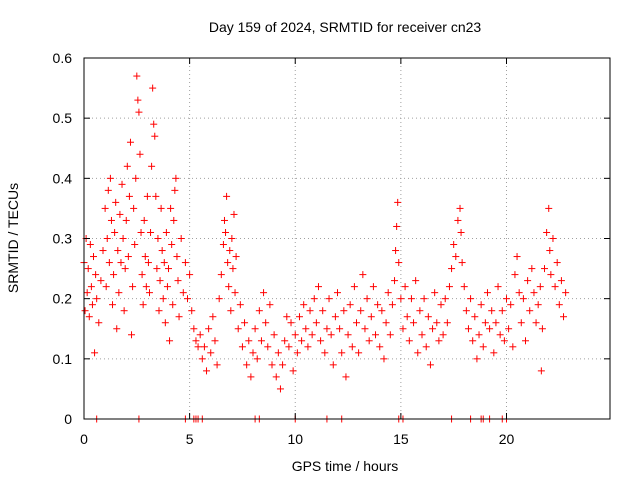 The image size is (640, 480). Describe the element at coordinates (63, 239) in the screenshot. I see `y-tick-label: 0.3` at that location.